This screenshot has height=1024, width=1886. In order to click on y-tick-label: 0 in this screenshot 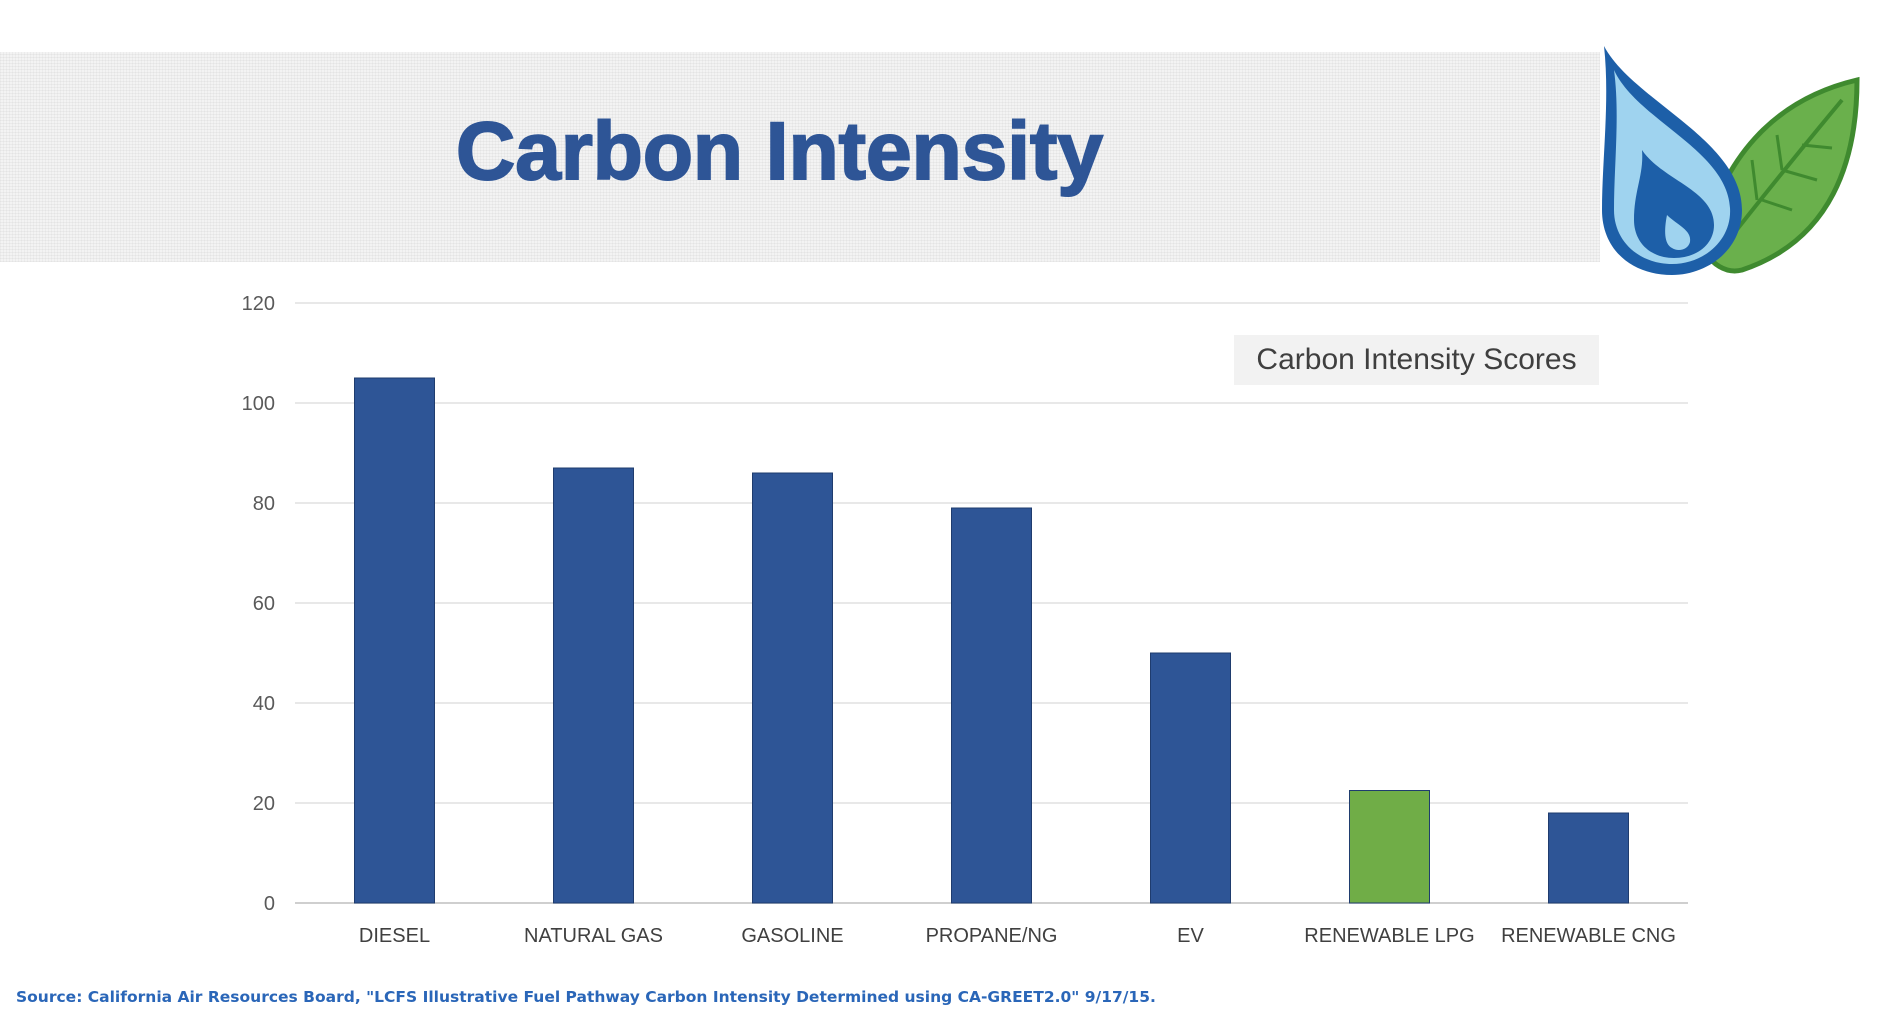, I will do `click(269, 904)`.